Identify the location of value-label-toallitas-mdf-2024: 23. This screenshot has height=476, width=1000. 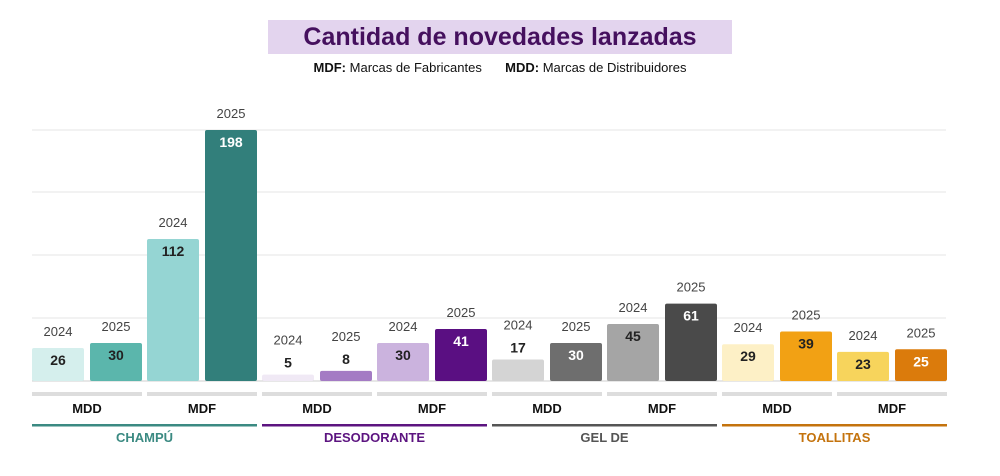
(863, 364).